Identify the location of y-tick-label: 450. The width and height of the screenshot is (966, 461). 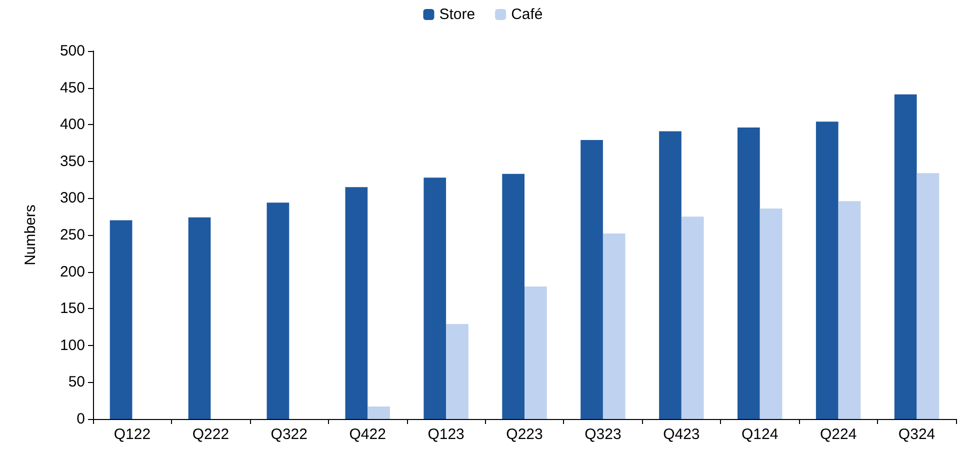
(72, 87).